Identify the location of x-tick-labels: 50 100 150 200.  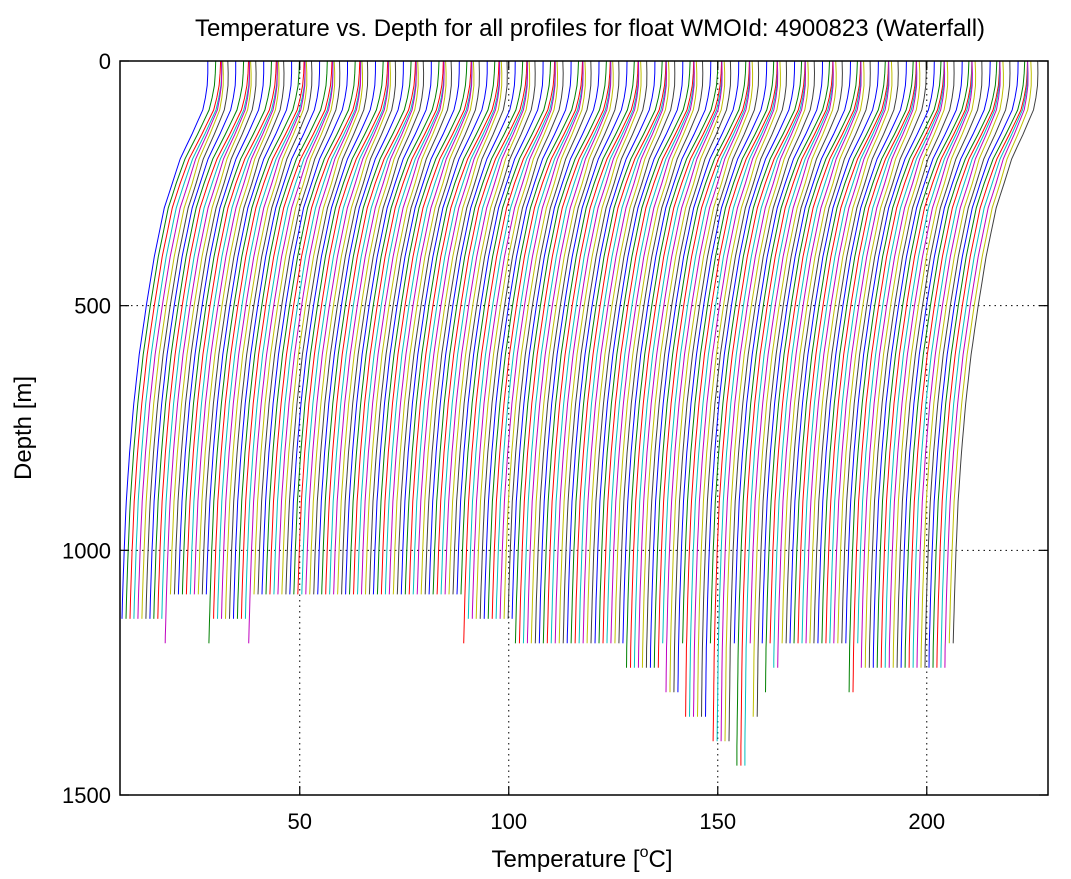
(617, 821).